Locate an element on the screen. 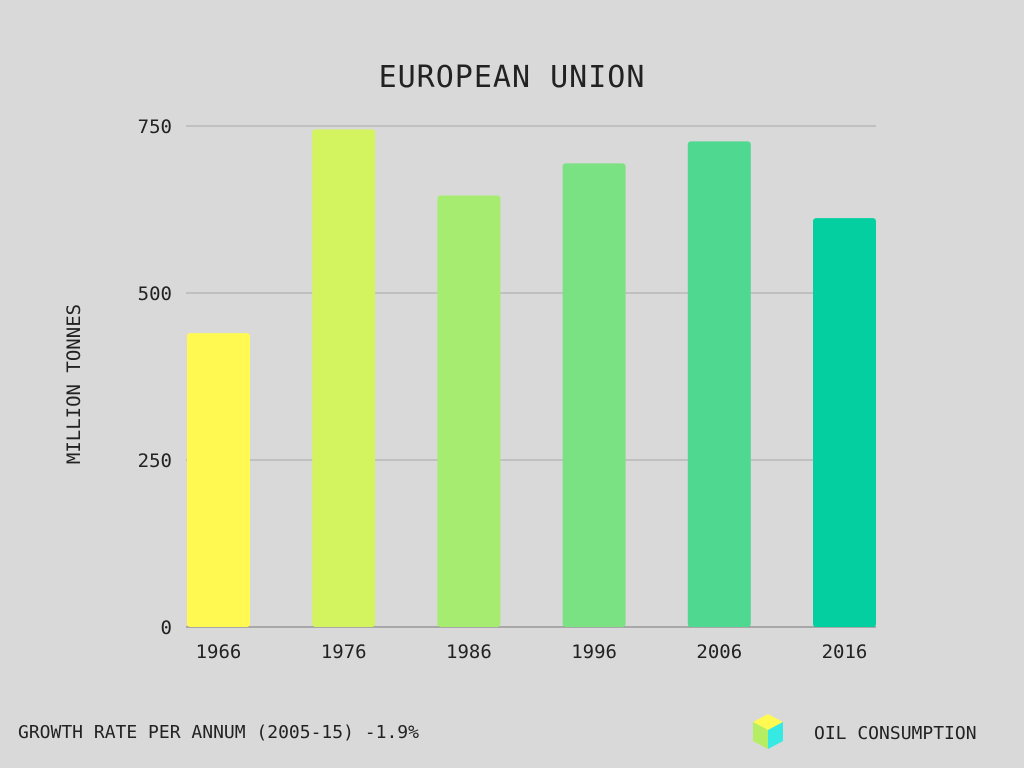 Image resolution: width=1024 pixels, height=768 pixels. x-tick-label: 2016 is located at coordinates (845, 652).